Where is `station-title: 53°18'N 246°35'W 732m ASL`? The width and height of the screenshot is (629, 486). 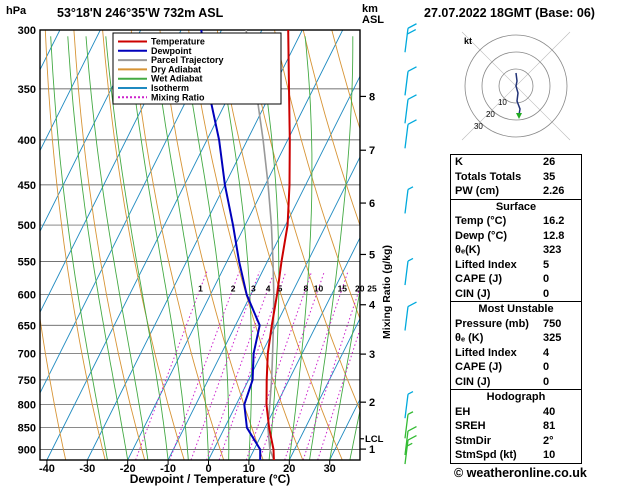
station-title: 53°18'N 246°35'W 732m ASL is located at coordinates (140, 13).